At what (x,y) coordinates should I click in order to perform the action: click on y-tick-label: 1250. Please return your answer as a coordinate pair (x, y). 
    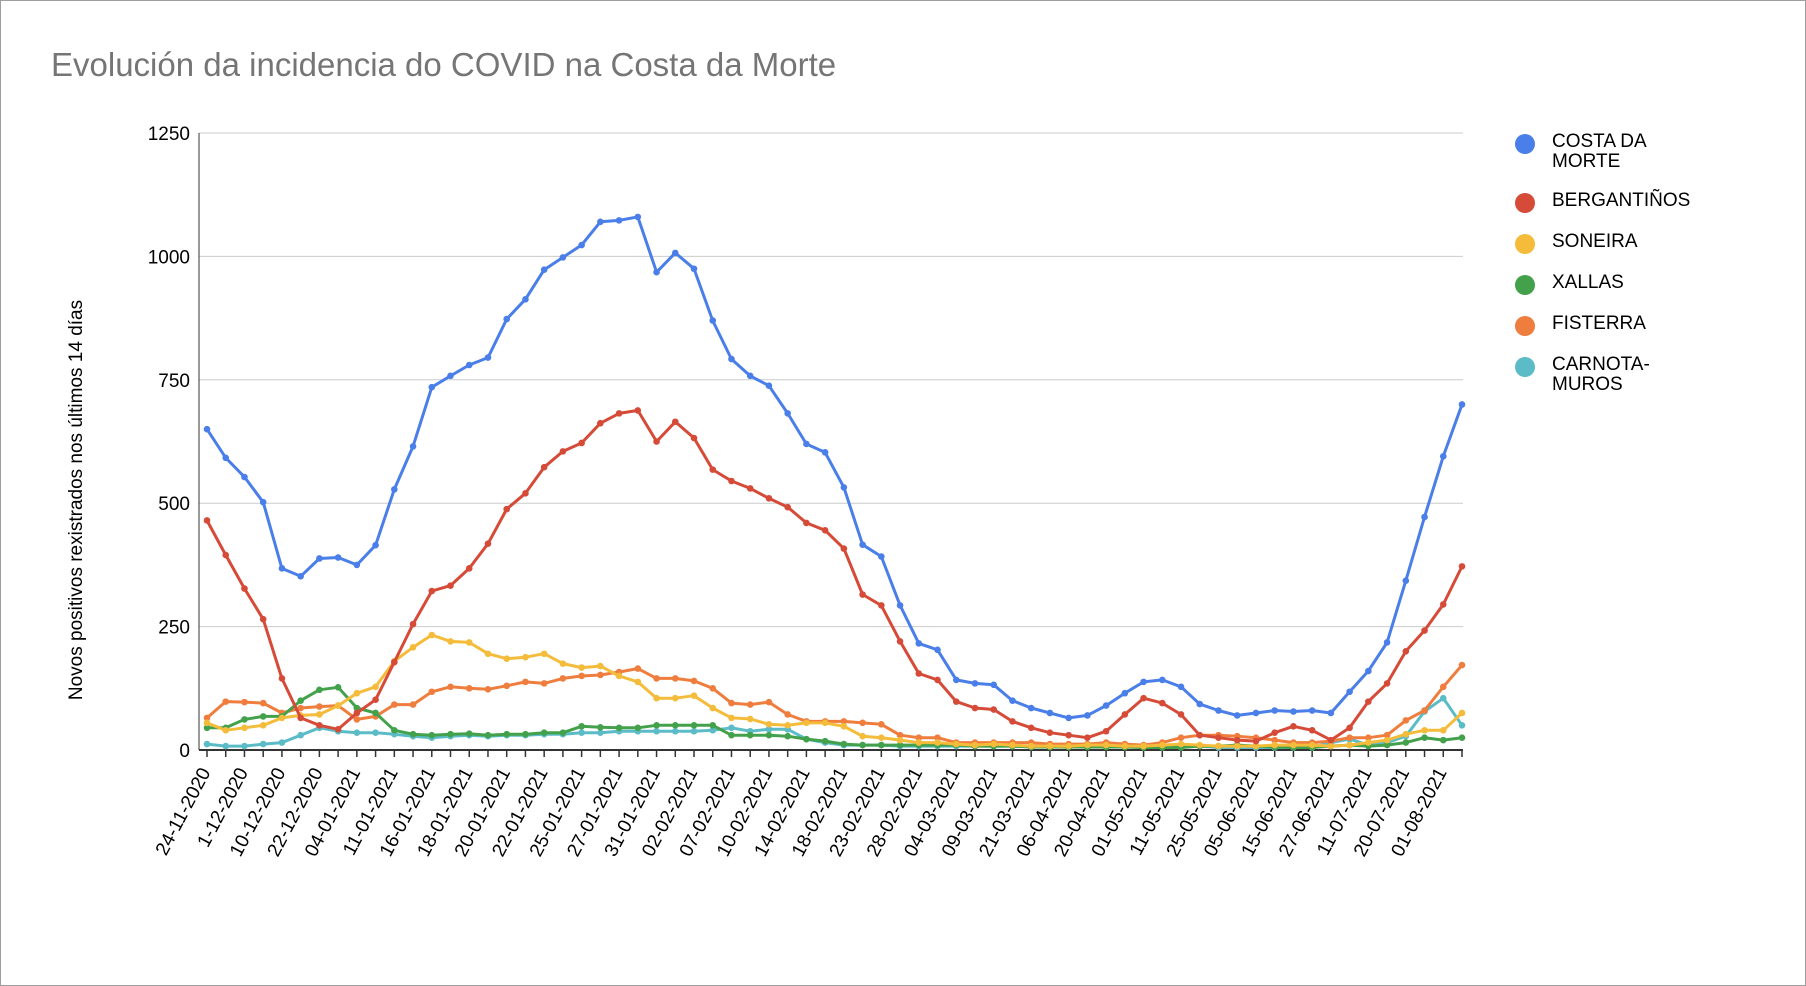
    Looking at the image, I should click on (169, 134).